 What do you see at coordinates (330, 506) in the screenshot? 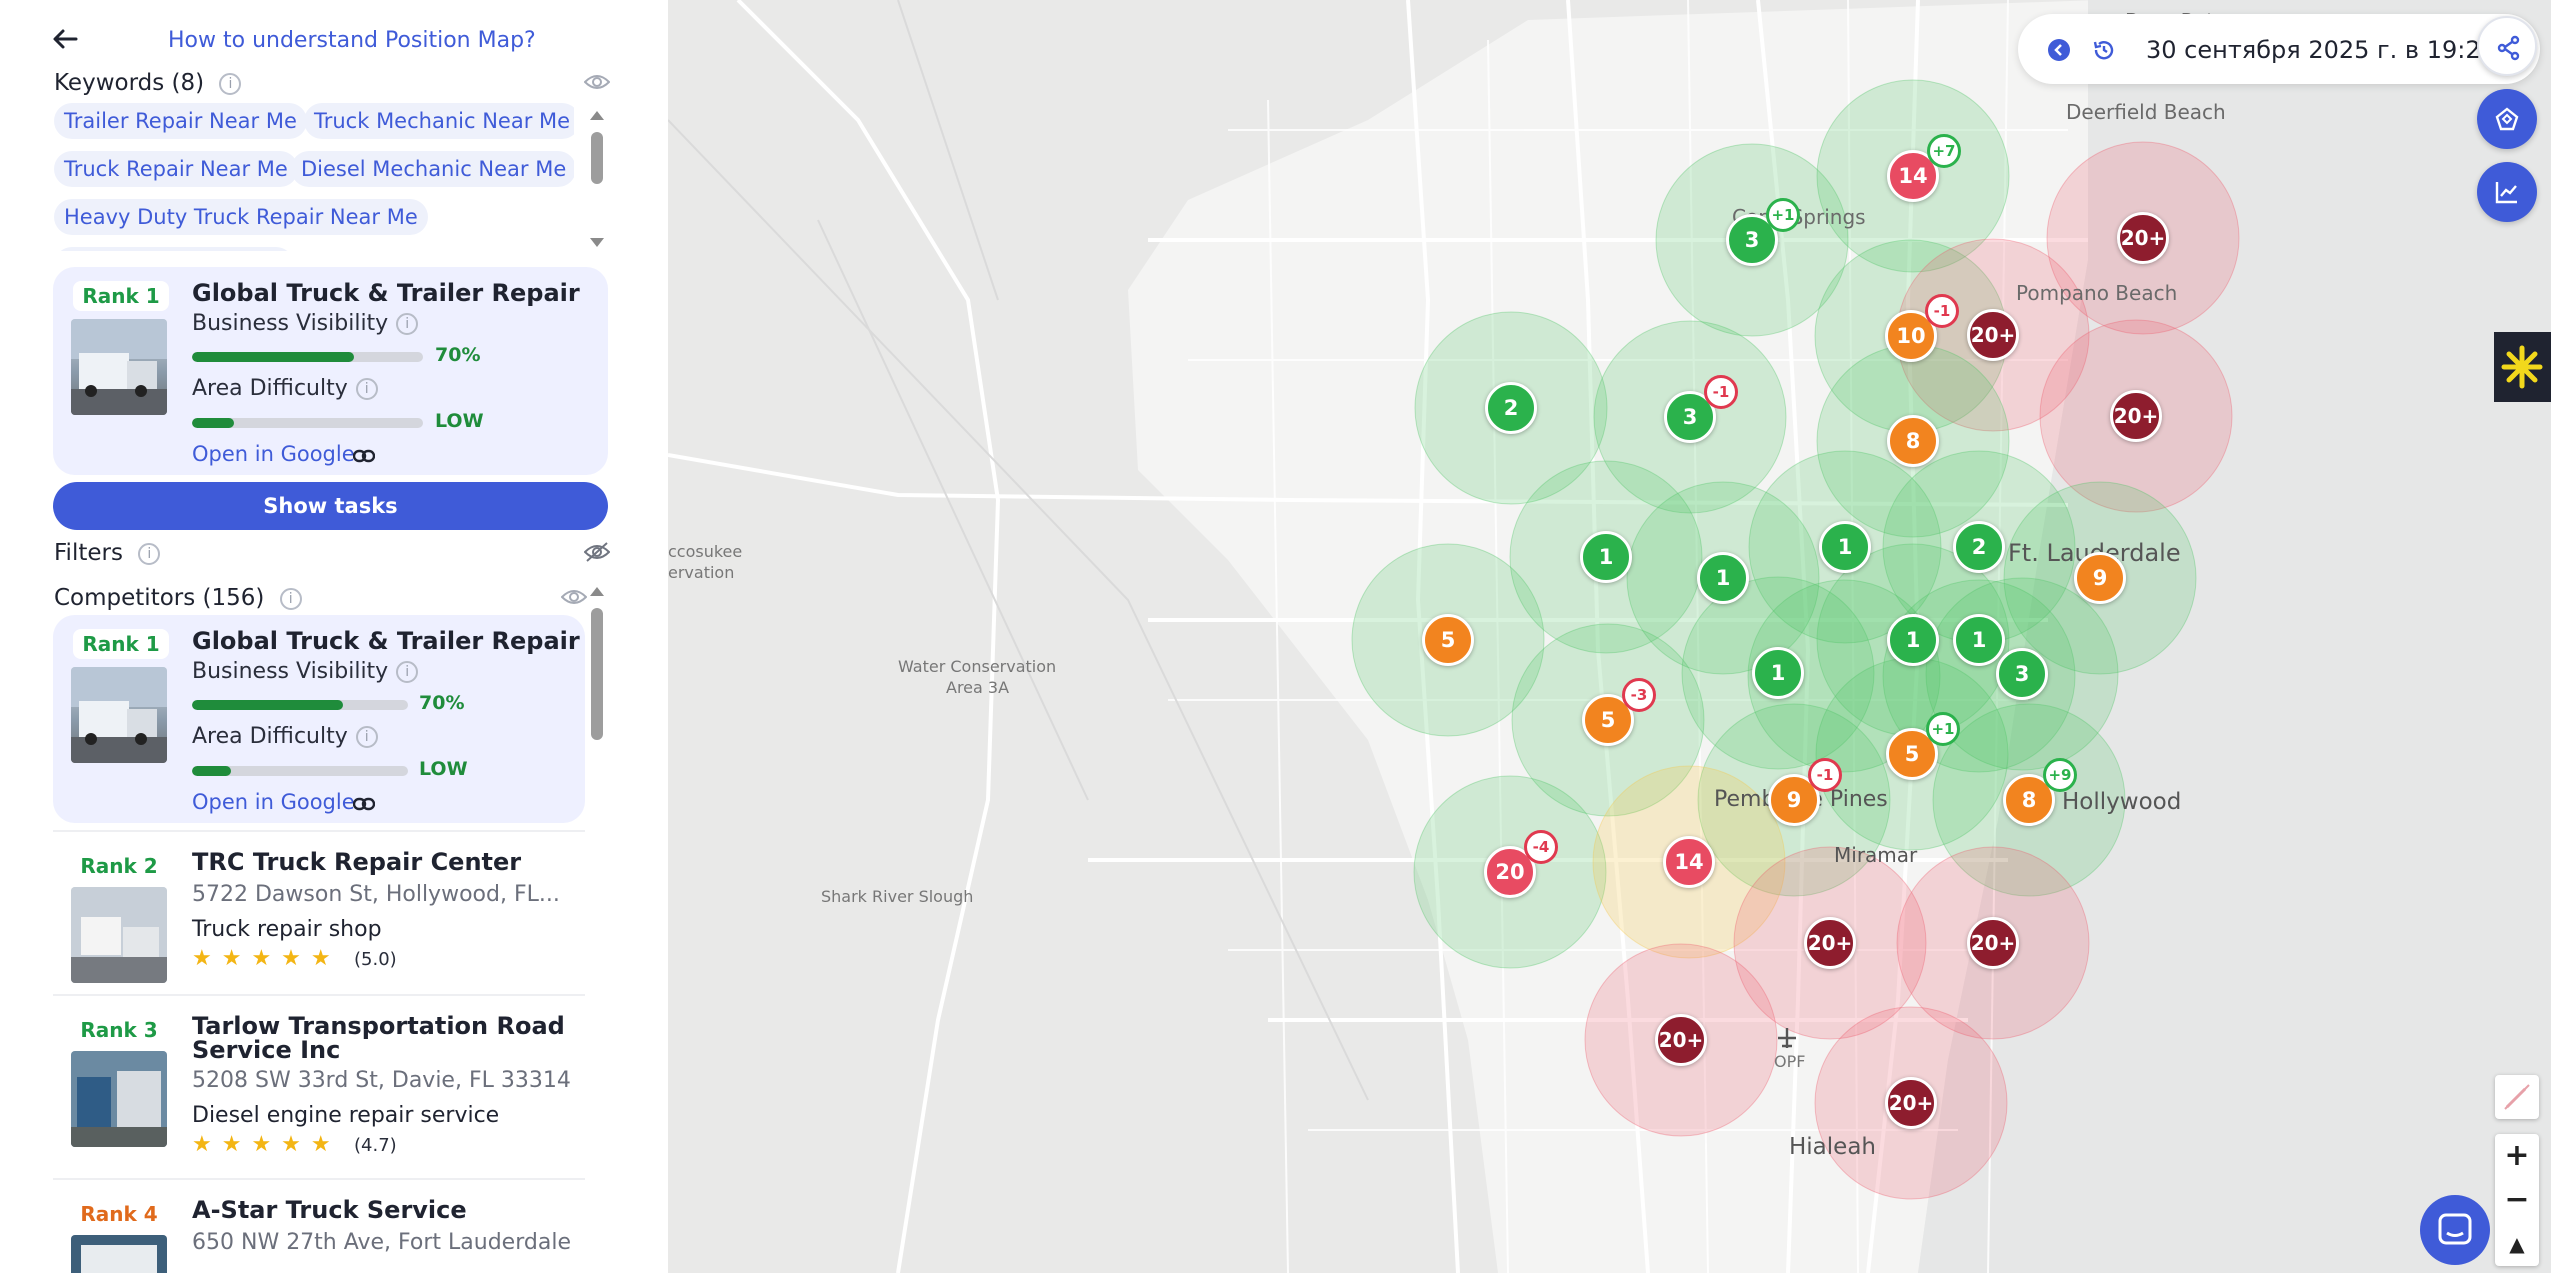
I see `show-tasks-button: Show tasks` at bounding box center [330, 506].